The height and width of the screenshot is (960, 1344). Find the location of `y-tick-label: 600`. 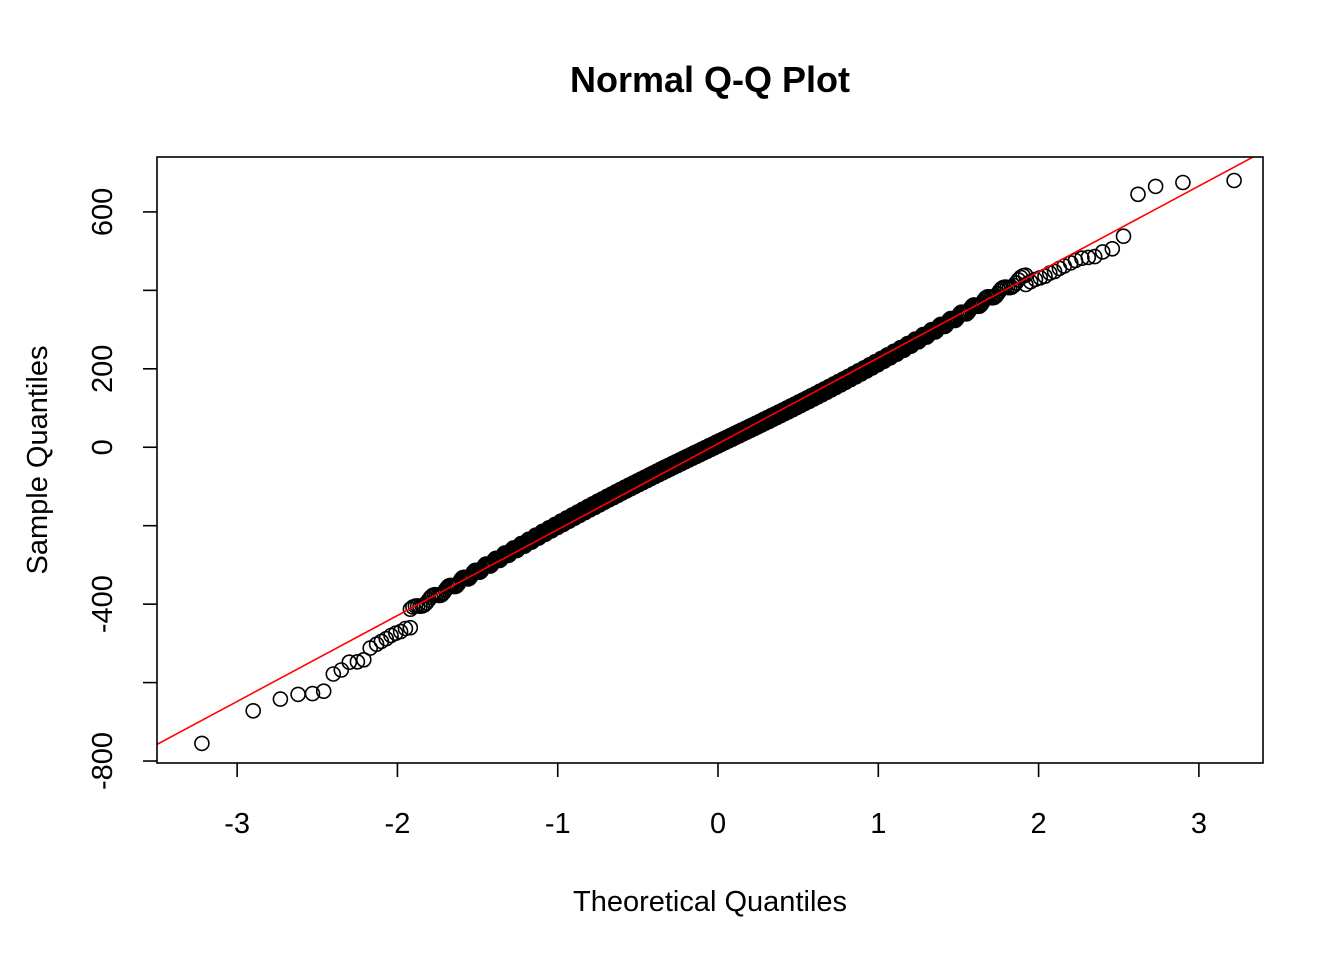

y-tick-label: 600 is located at coordinates (103, 212).